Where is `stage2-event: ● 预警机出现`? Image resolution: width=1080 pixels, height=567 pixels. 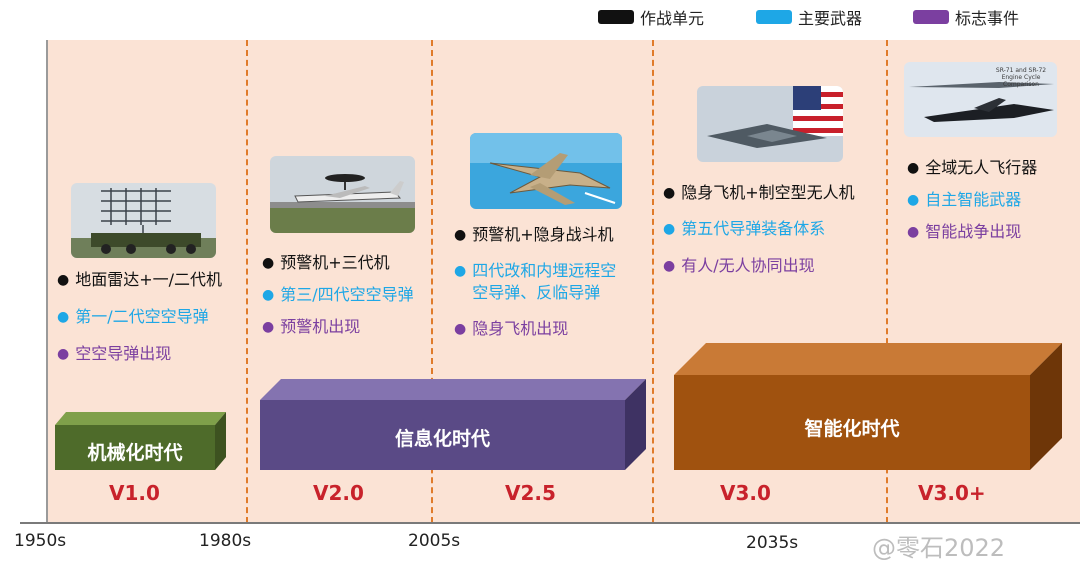 stage2-event: ● 预警机出现 is located at coordinates (311, 326).